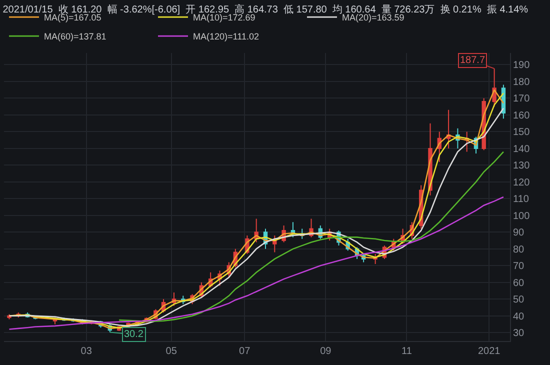  Describe the element at coordinates (521, 116) in the screenshot. I see `y-tick-label: 160` at that location.